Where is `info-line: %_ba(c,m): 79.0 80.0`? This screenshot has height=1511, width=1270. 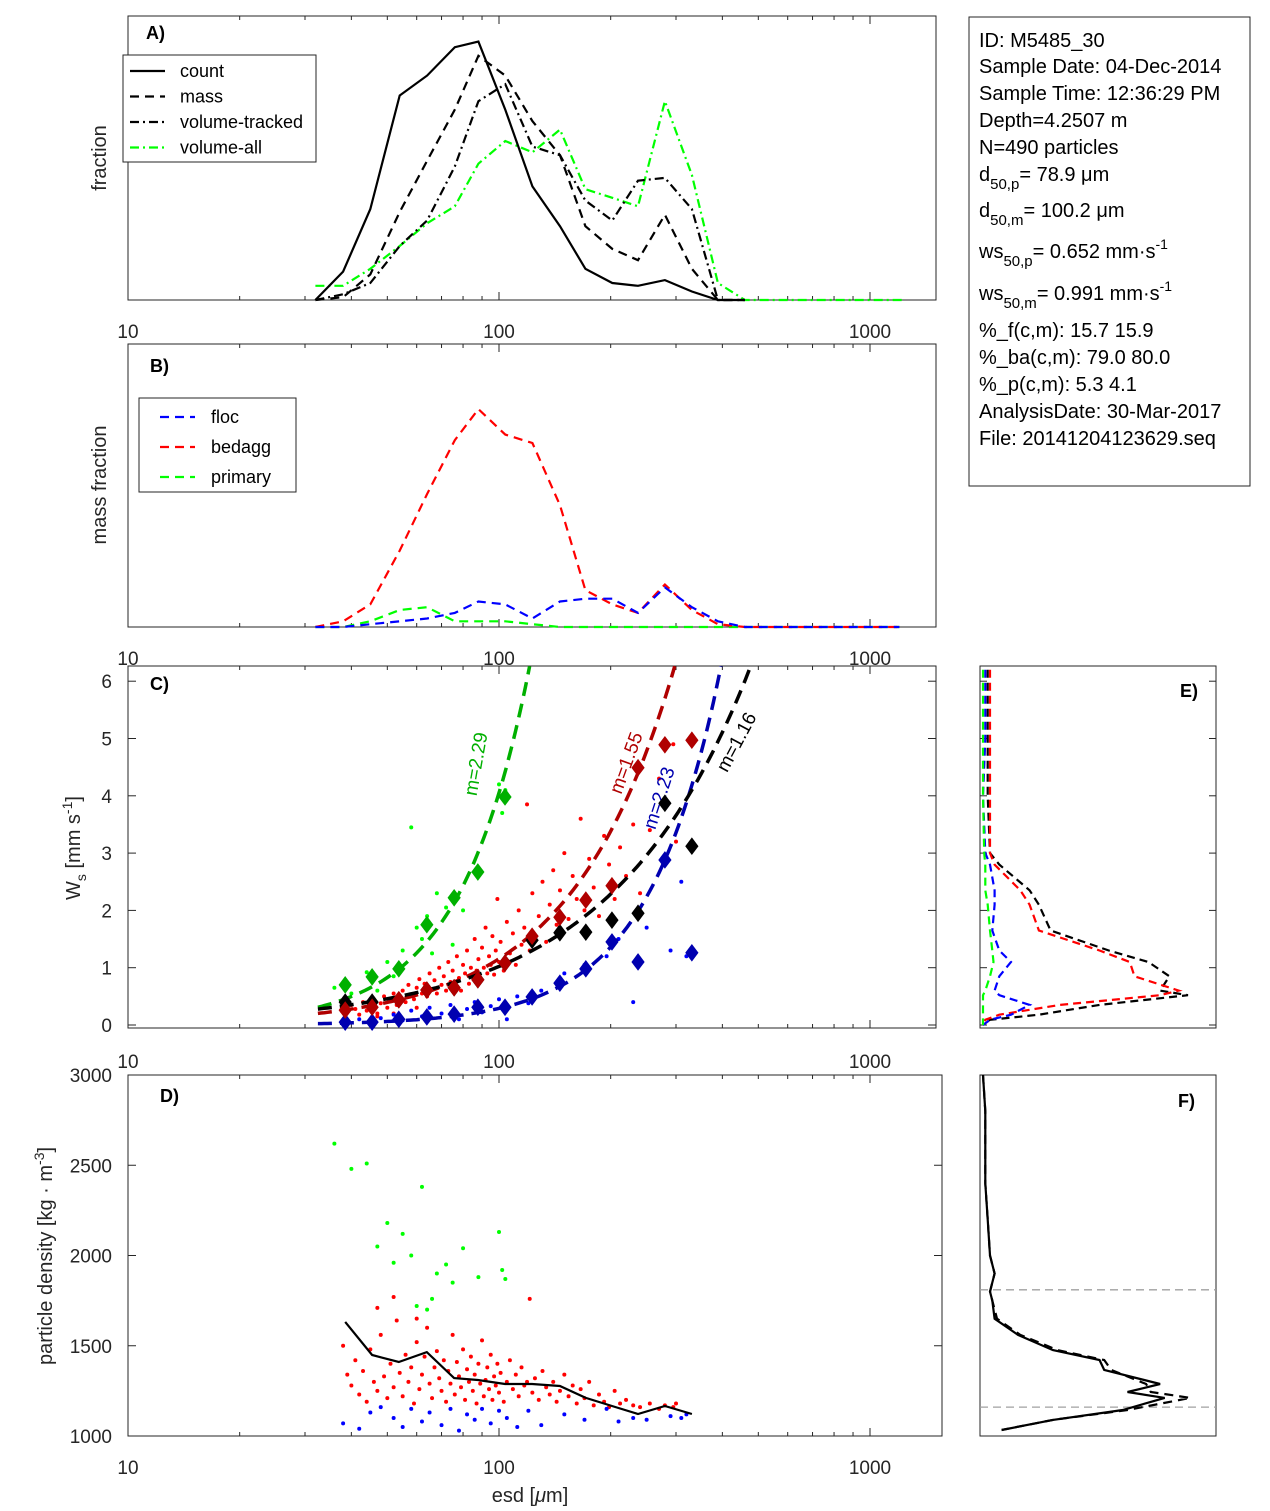 info-line: %_ba(c,m): 79.0 80.0 is located at coordinates (1074, 358).